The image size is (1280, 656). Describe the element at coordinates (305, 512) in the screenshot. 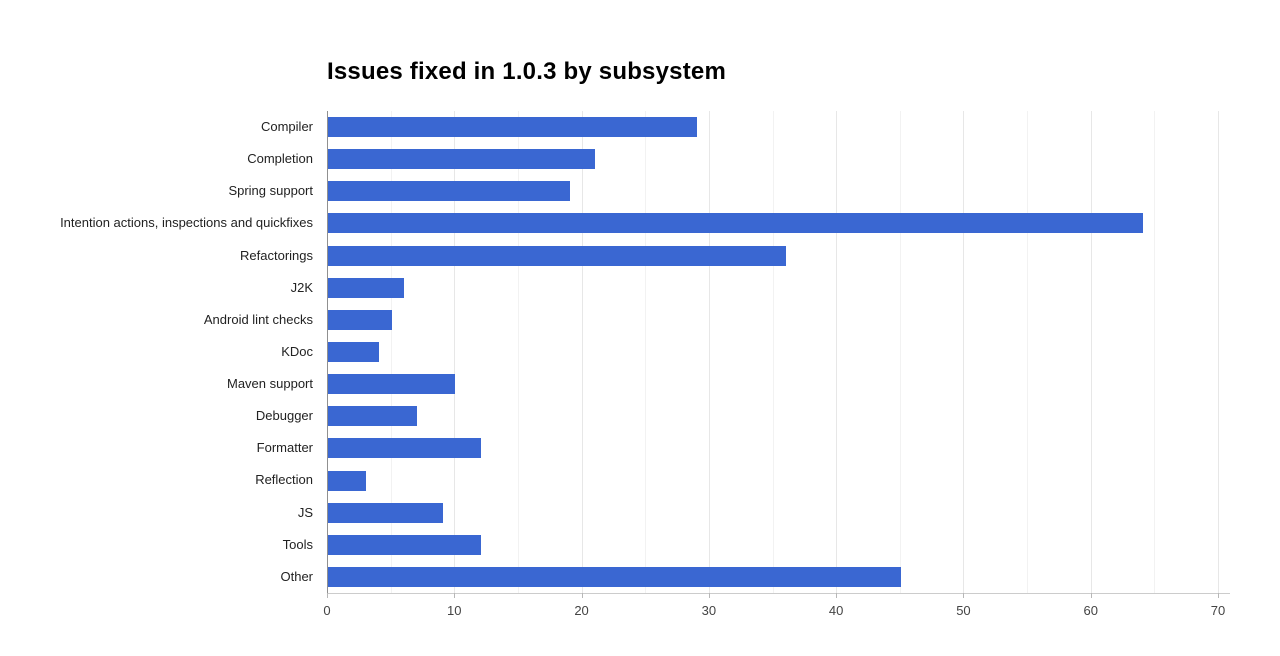

I see `category-label: JS` at that location.